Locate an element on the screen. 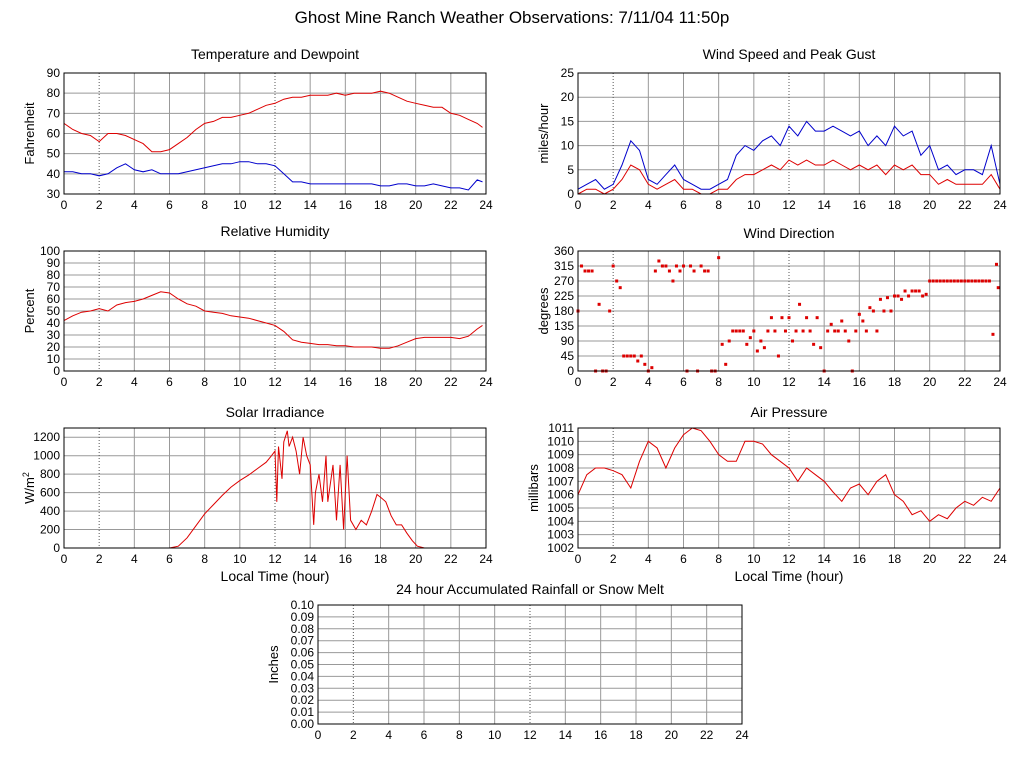 This screenshot has height=768, width=1024. y-tick-label: 5 is located at coordinates (570, 170).